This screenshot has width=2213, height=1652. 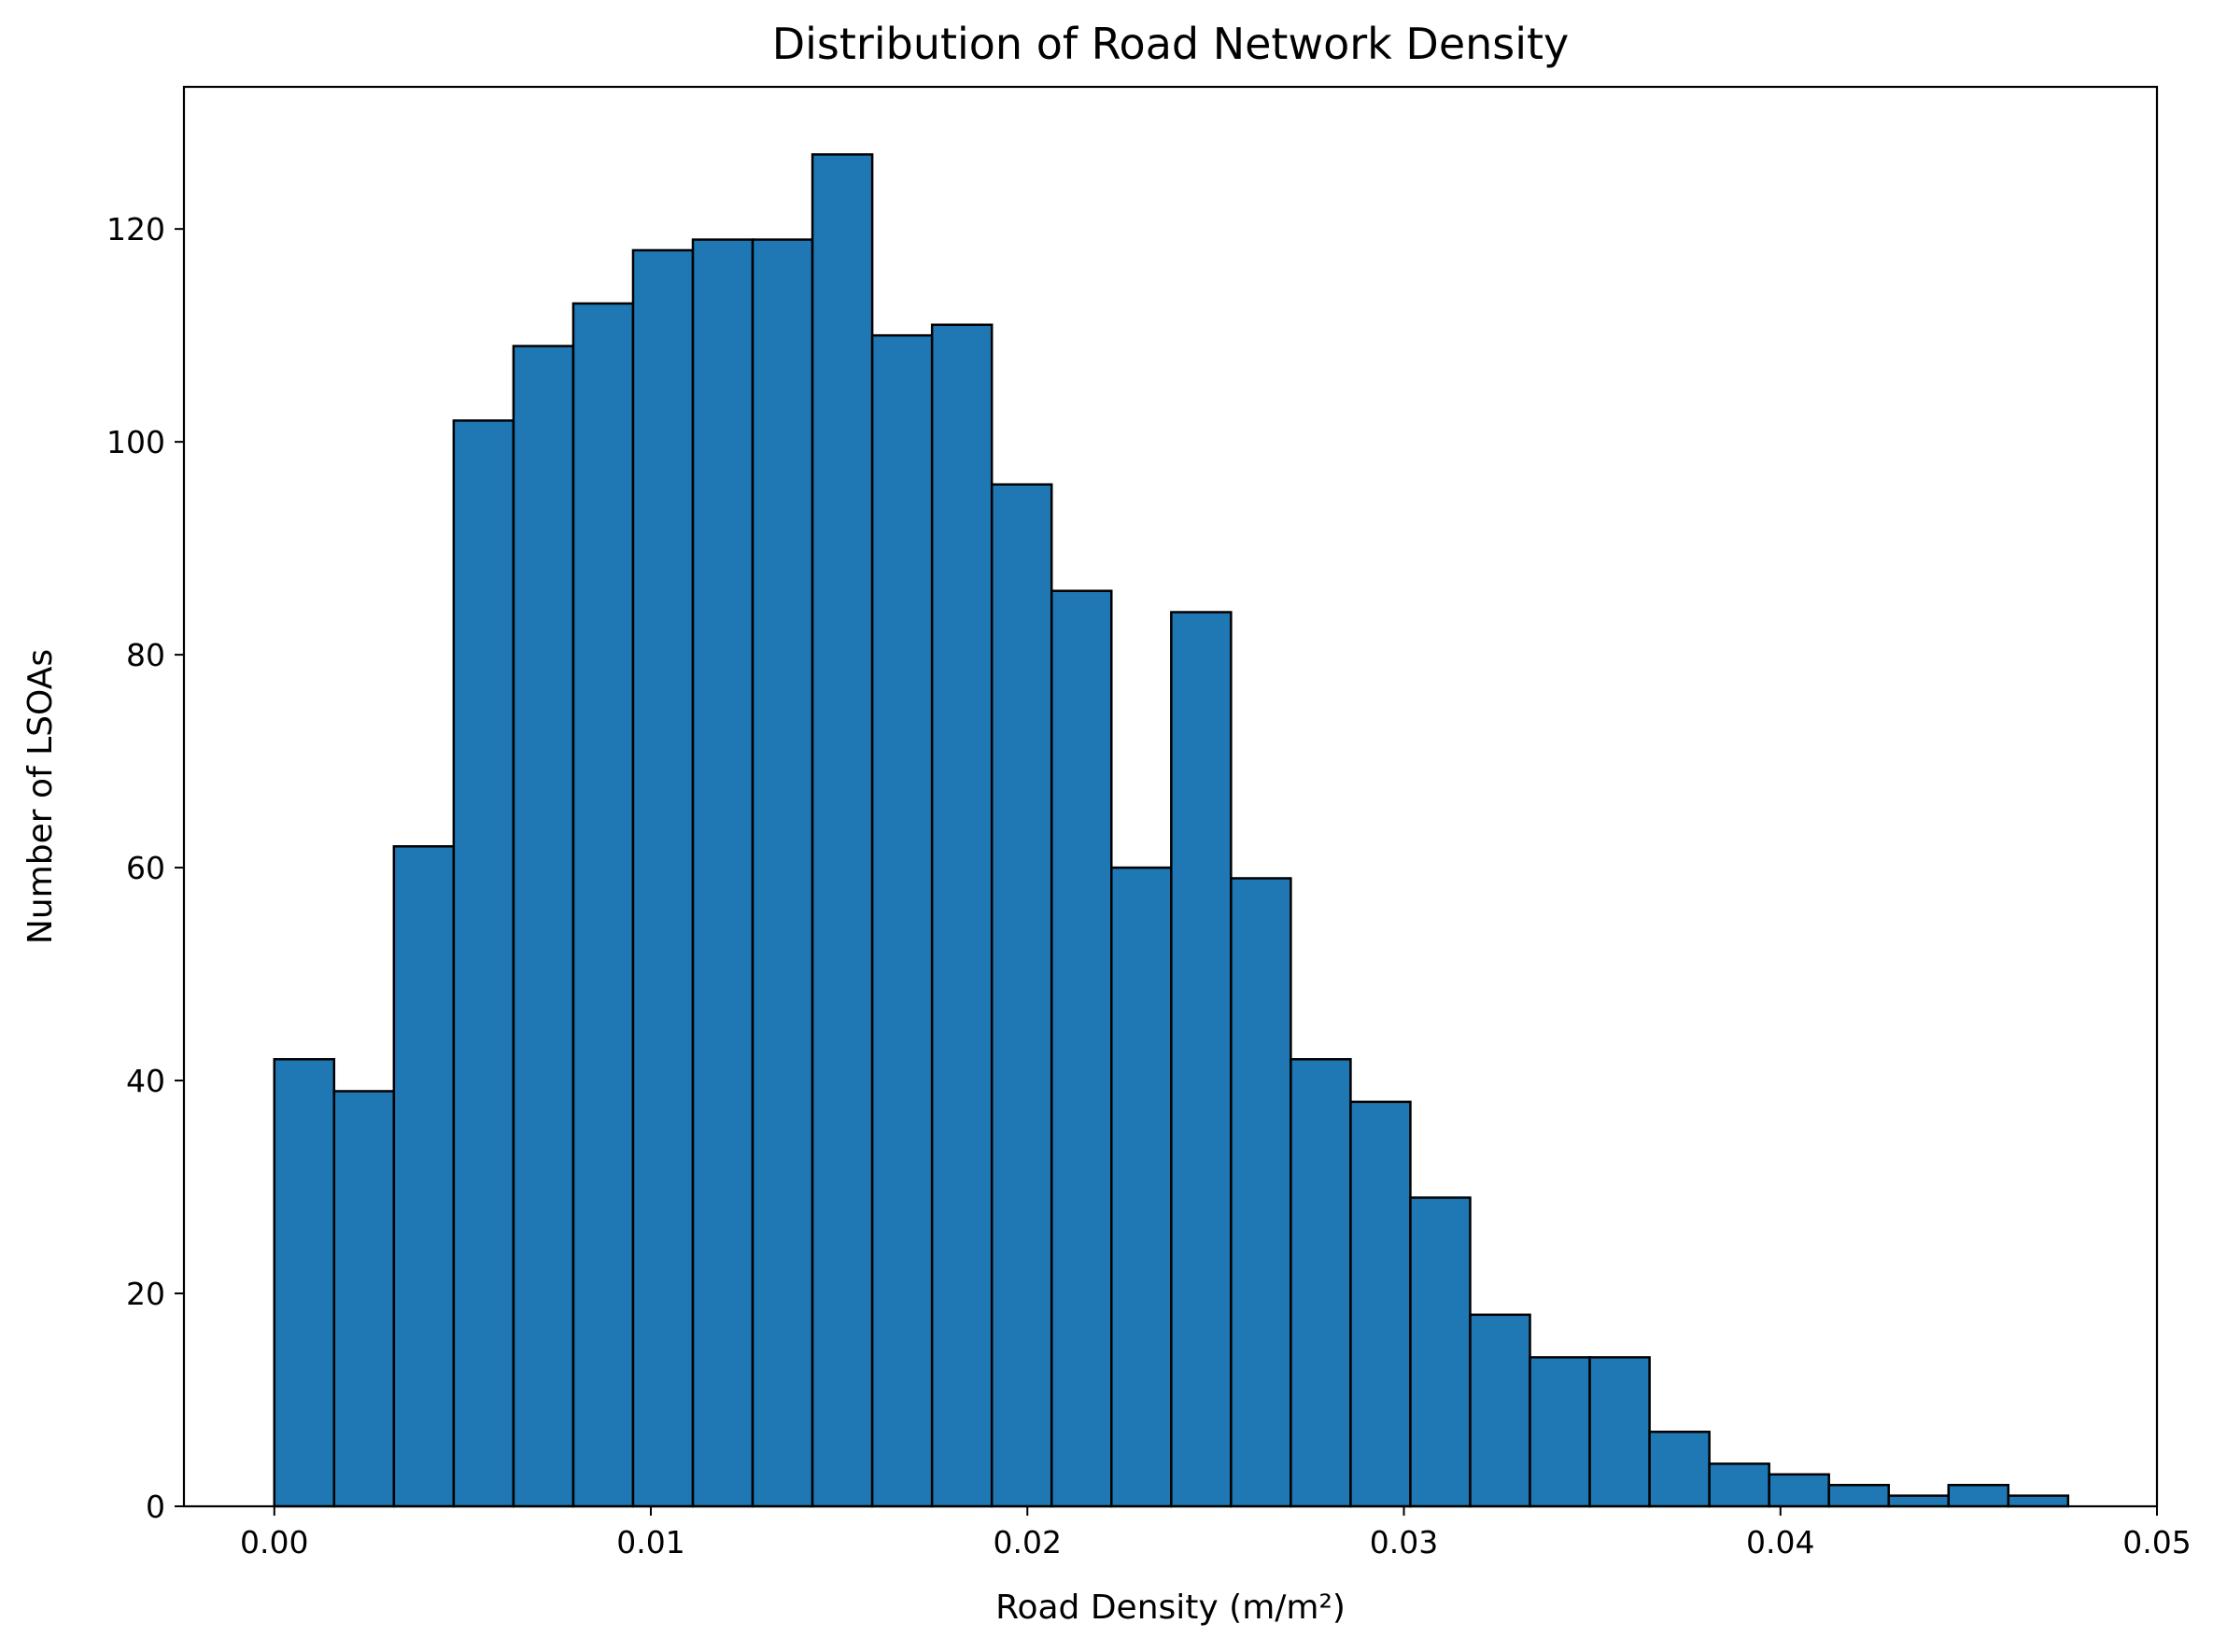 What do you see at coordinates (2156, 1542) in the screenshot?
I see `x-tick-label: 0.05` at bounding box center [2156, 1542].